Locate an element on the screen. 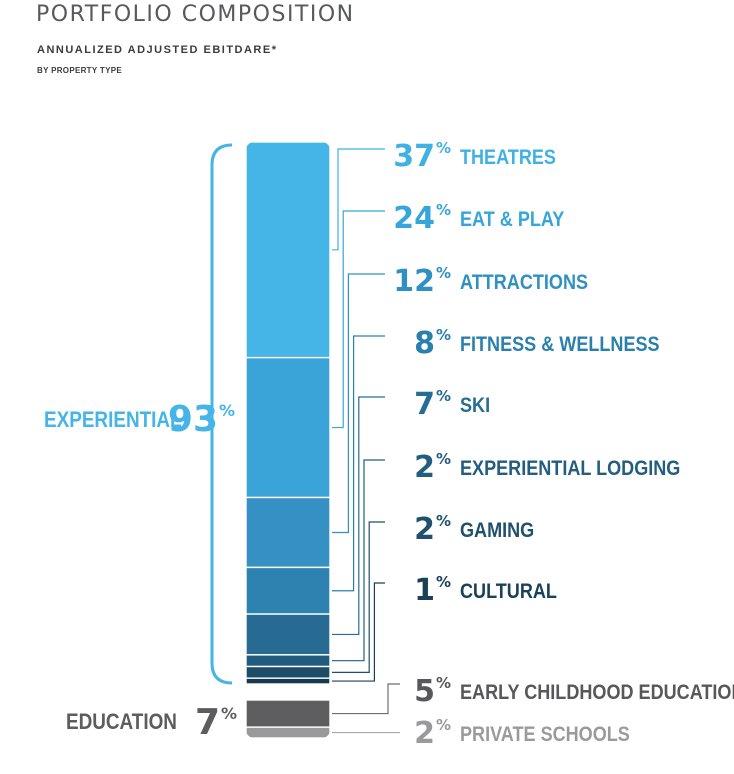 Image resolution: width=734 pixels, height=774 pixels. category-label-gaming: GAMING is located at coordinates (497, 531).